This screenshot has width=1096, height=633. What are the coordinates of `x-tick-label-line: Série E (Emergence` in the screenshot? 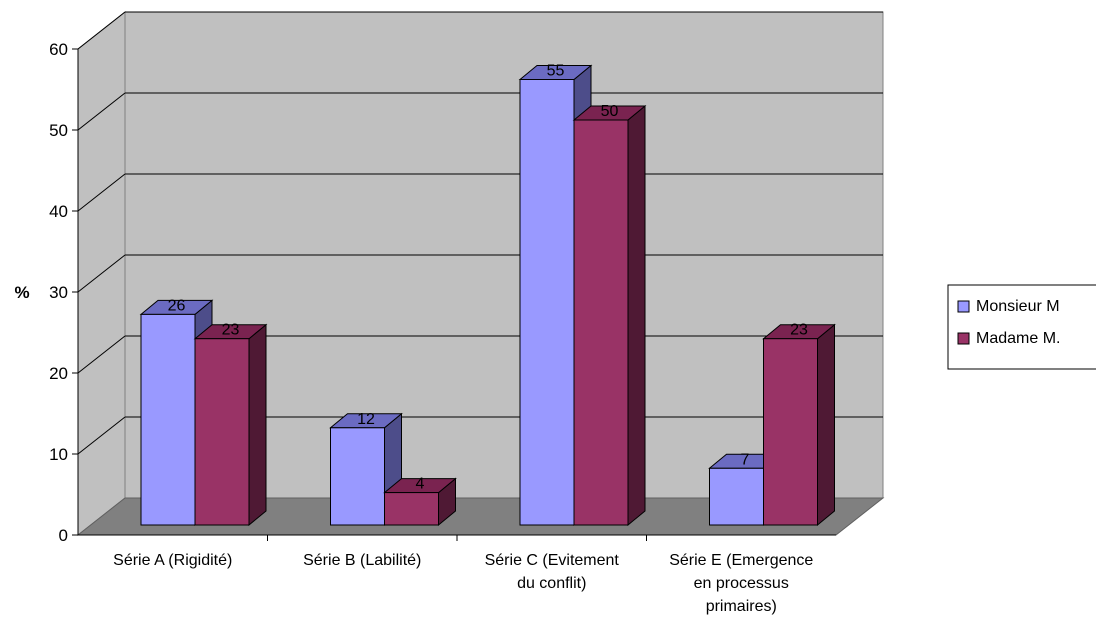 It's located at (741, 560).